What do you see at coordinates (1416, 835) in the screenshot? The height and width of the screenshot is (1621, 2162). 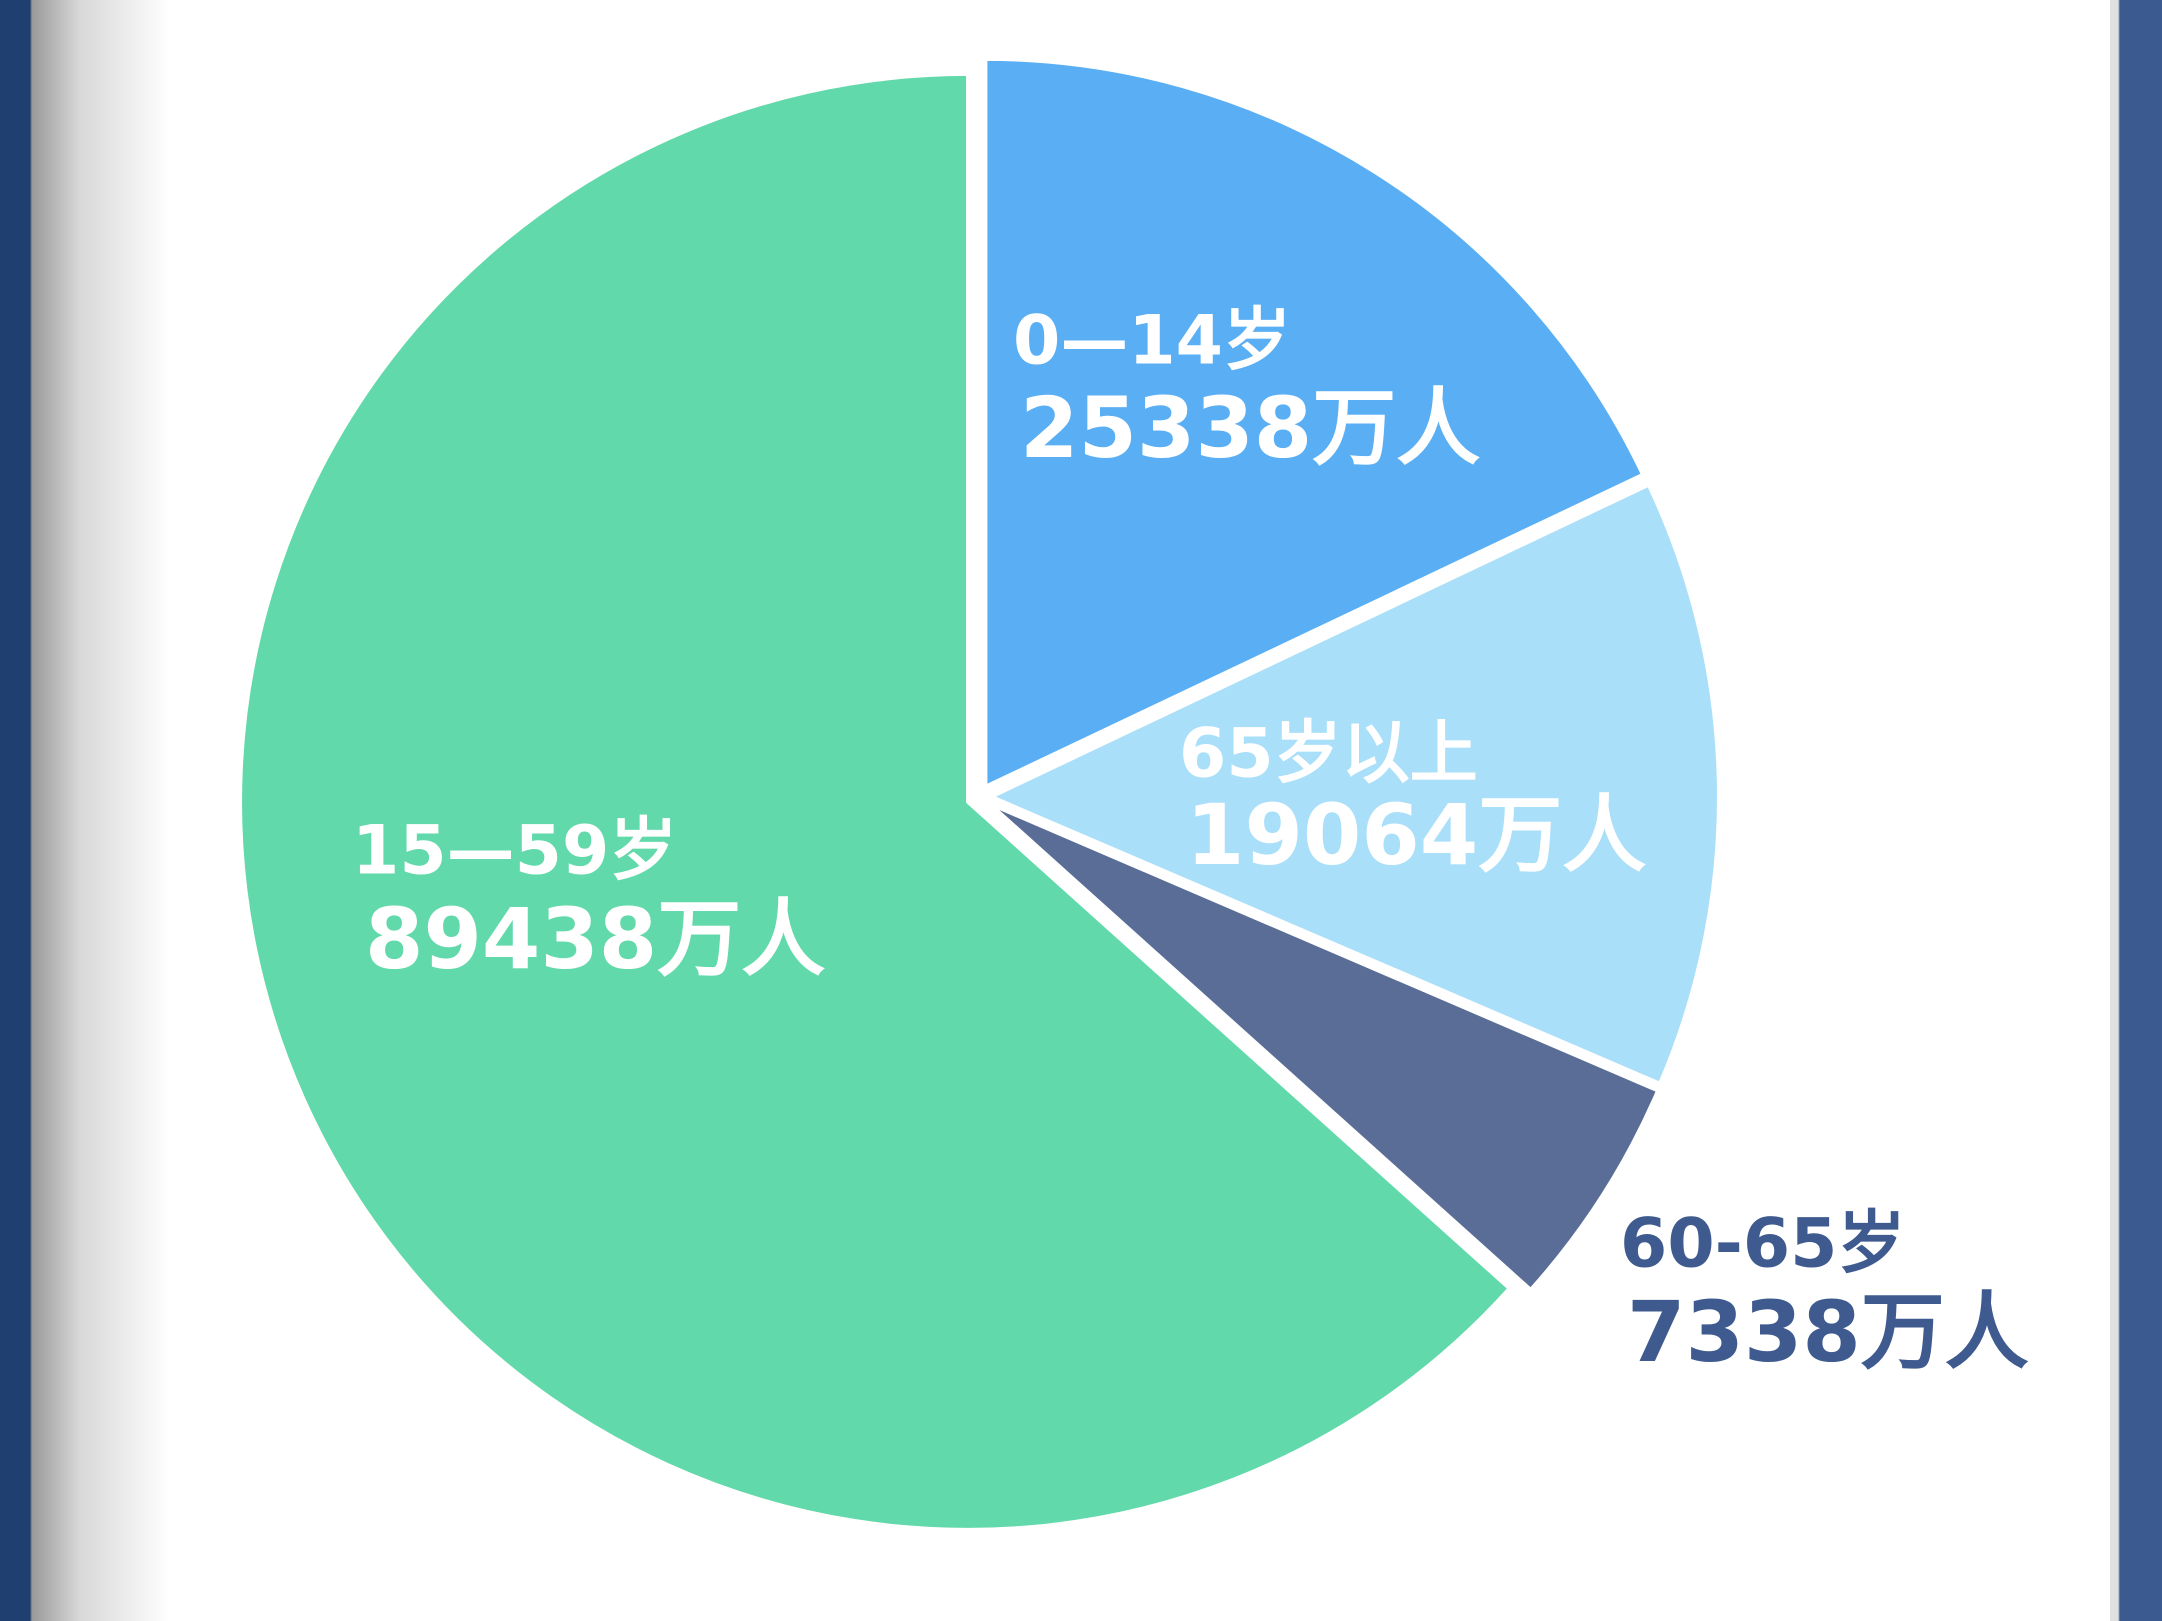 I see `value-label: 19064万人` at bounding box center [1416, 835].